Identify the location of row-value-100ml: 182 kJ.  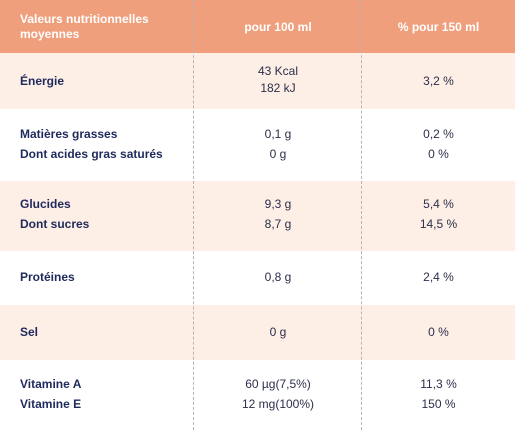
(278, 88).